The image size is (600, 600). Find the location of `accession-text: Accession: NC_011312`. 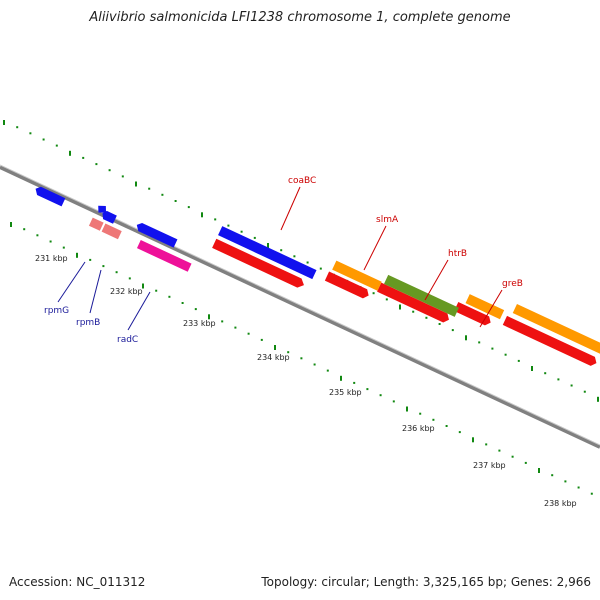

accession-text: Accession: NC_011312 is located at coordinates (77, 582).